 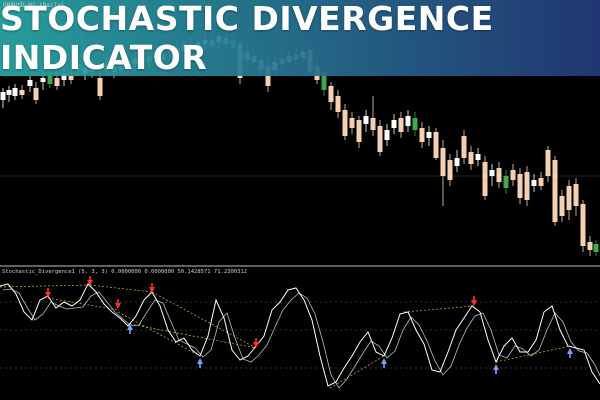 I want to click on symbol-label: GBPUSD,H1 (Daily), so click(x=34, y=5).